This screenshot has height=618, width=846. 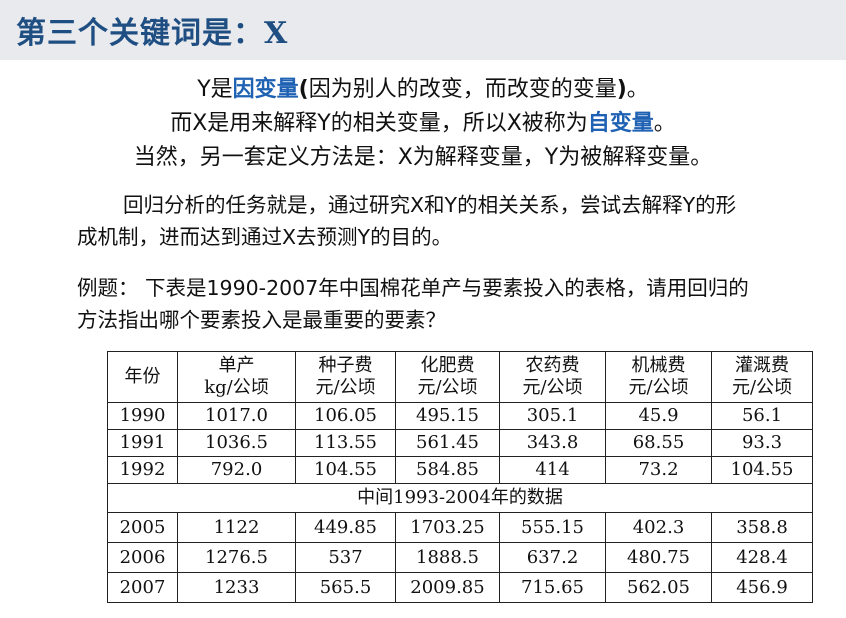 I want to click on slide-title: 第三个关键词是：X, so click(x=152, y=33).